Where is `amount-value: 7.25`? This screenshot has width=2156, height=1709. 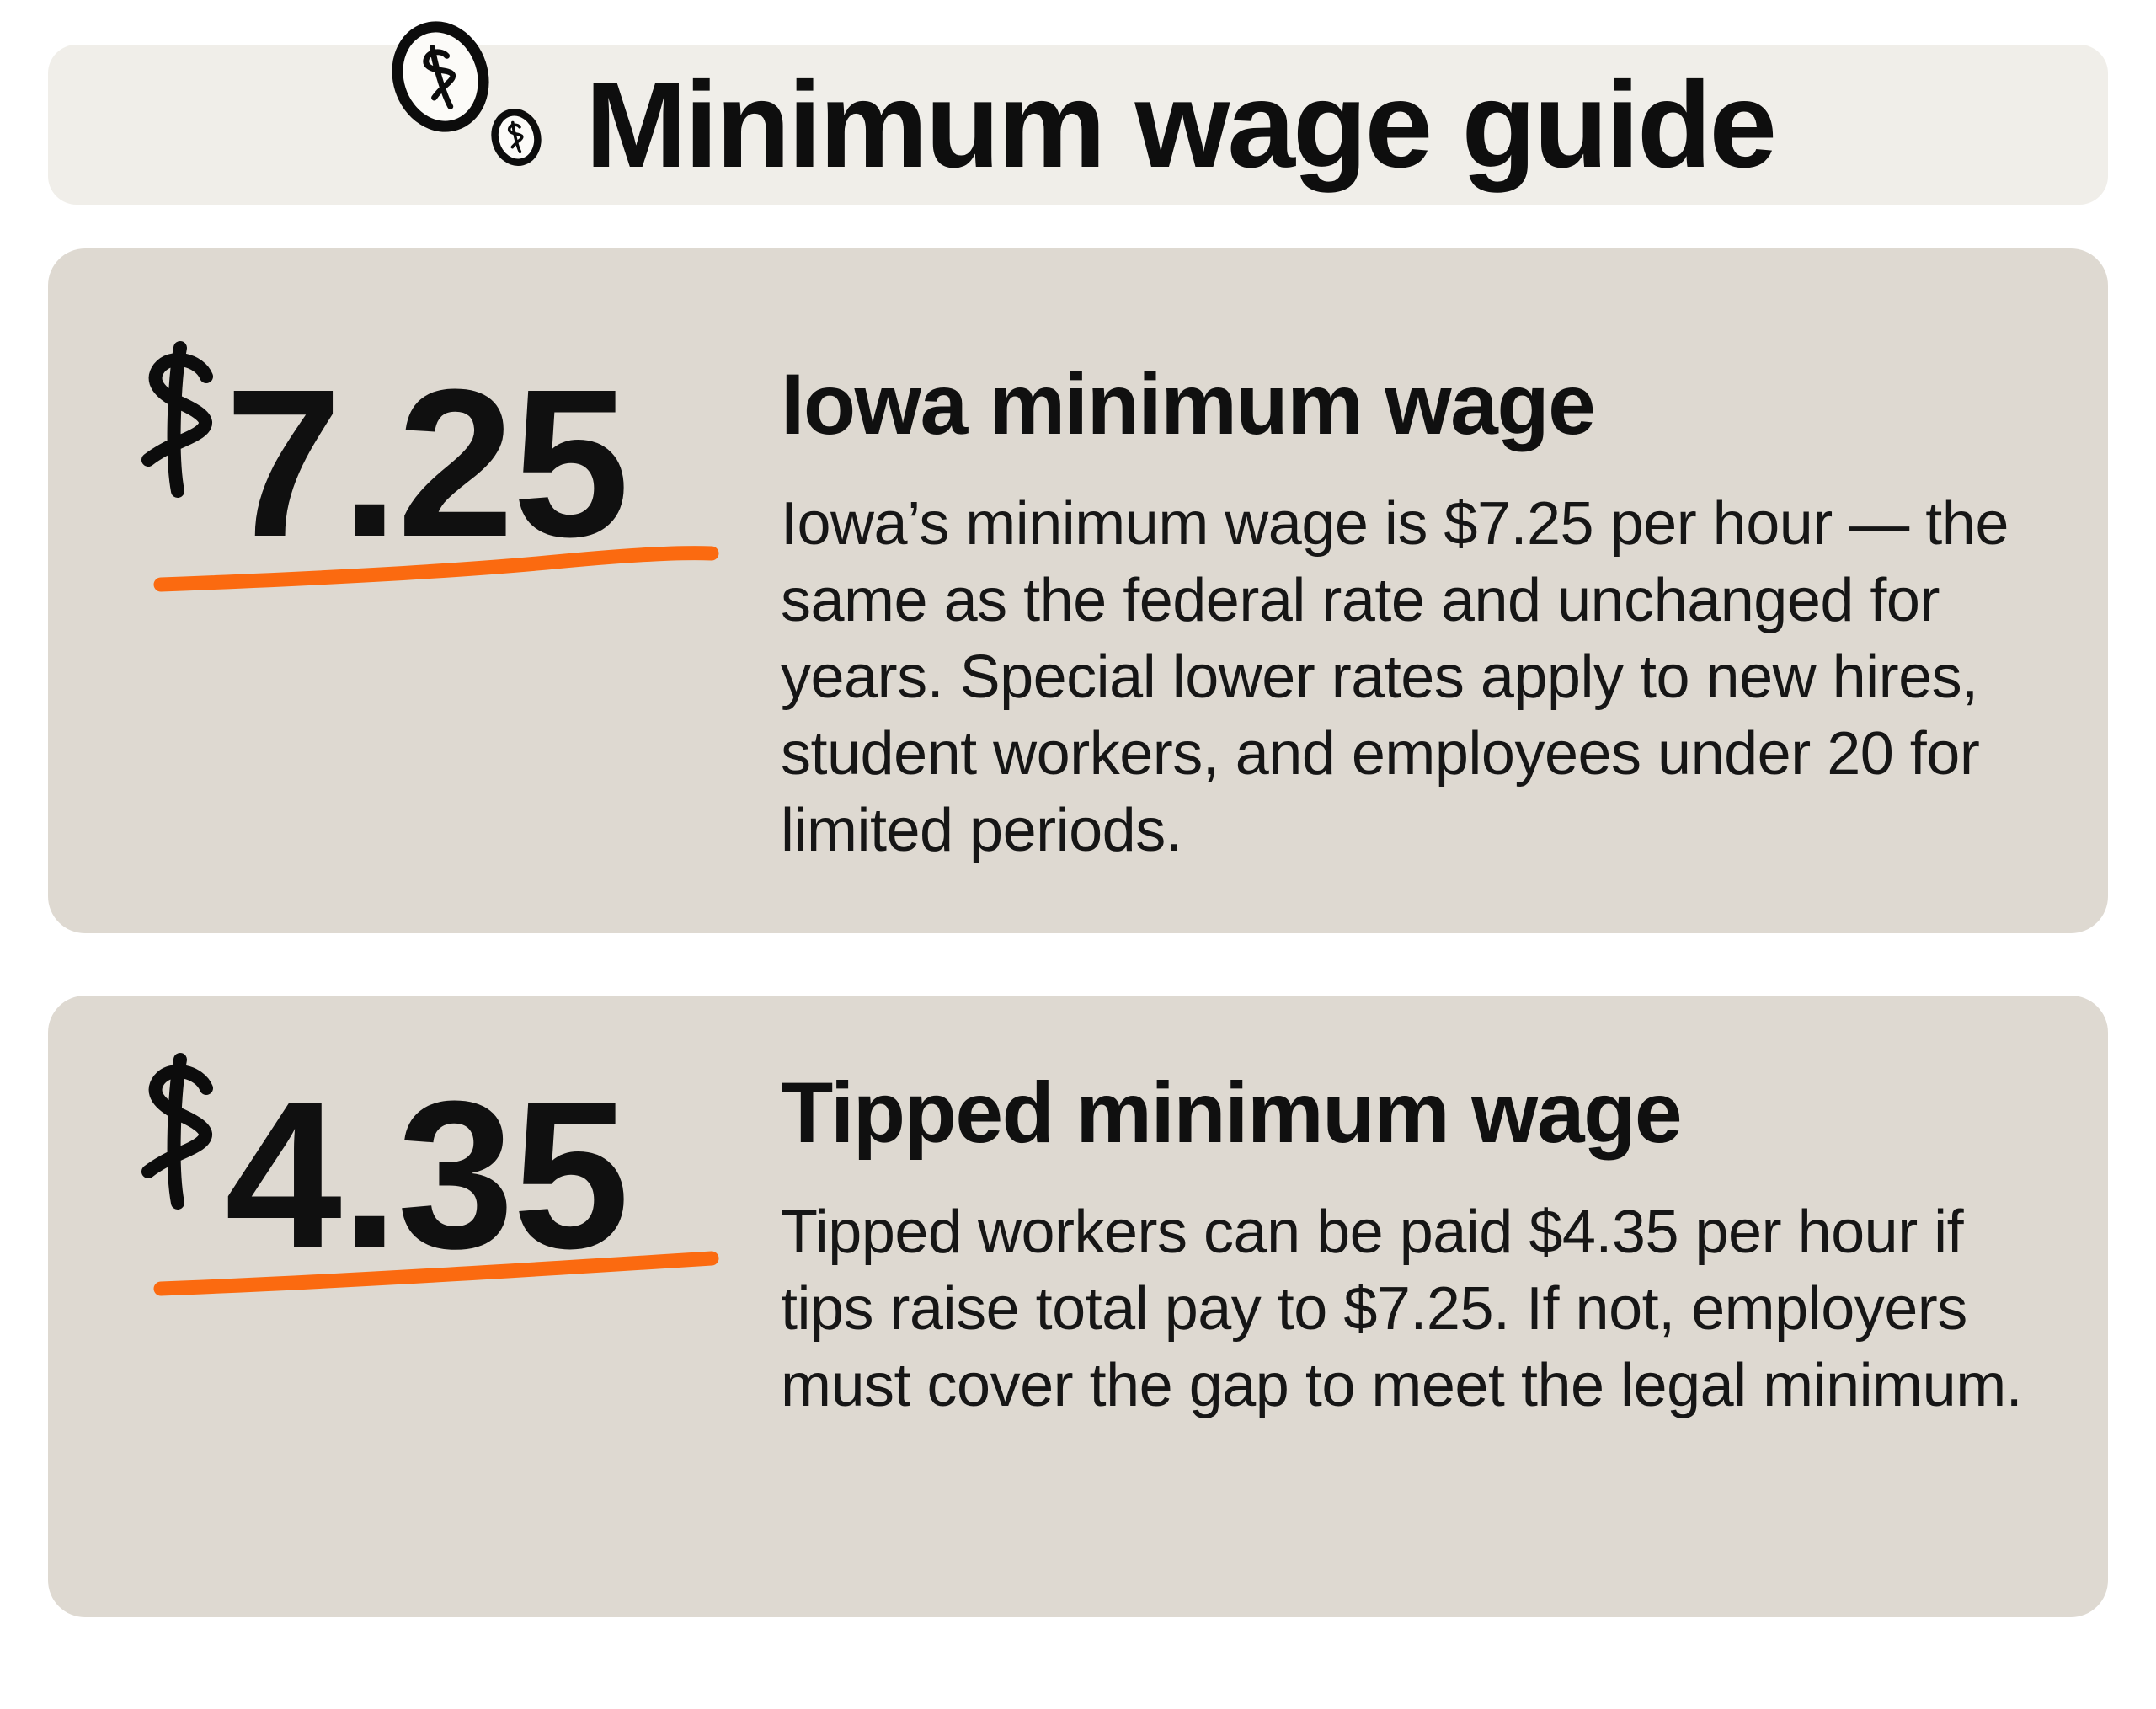 amount-value: 7.25 is located at coordinates (427, 463).